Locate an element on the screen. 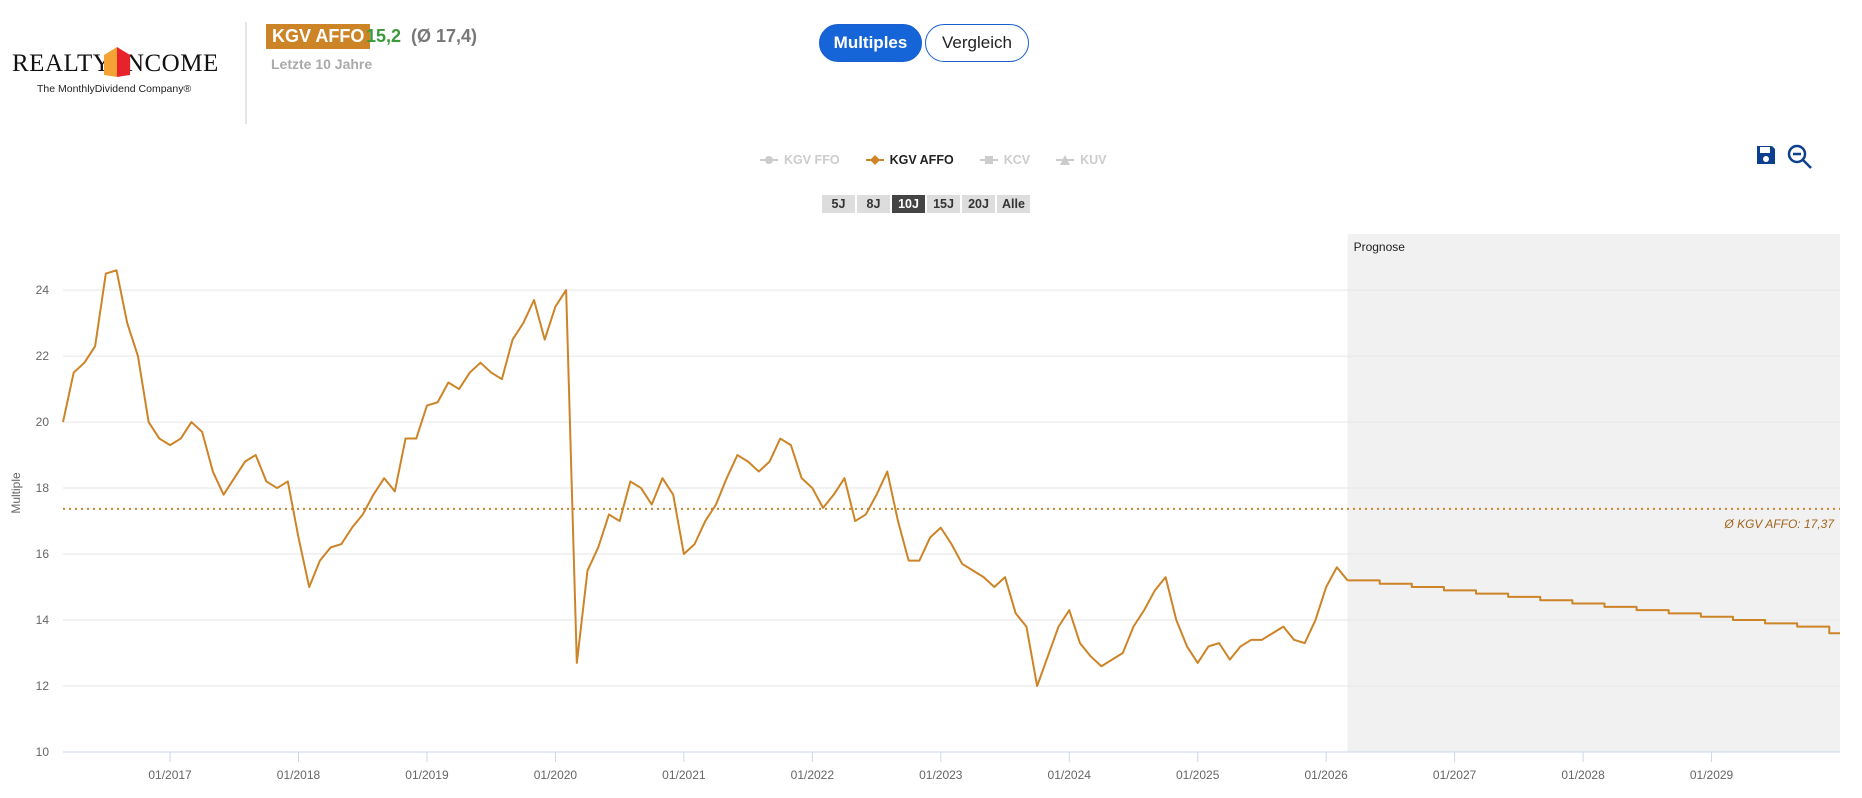  y-tick-label: 18 is located at coordinates (43, 488).